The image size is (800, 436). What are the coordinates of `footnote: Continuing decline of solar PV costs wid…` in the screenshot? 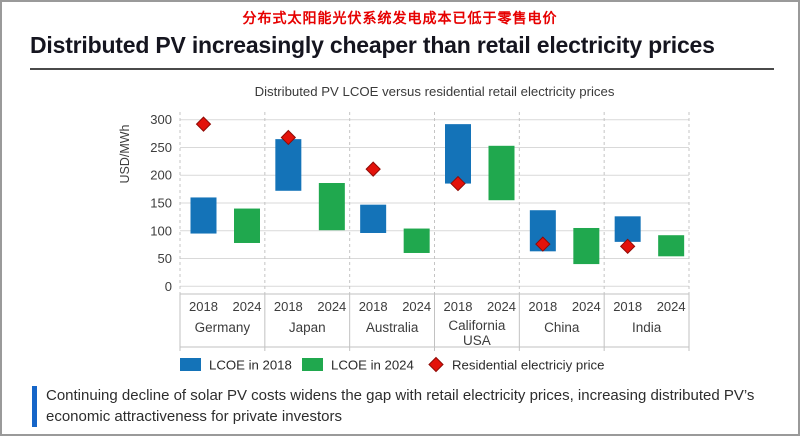 It's located at (409, 407).